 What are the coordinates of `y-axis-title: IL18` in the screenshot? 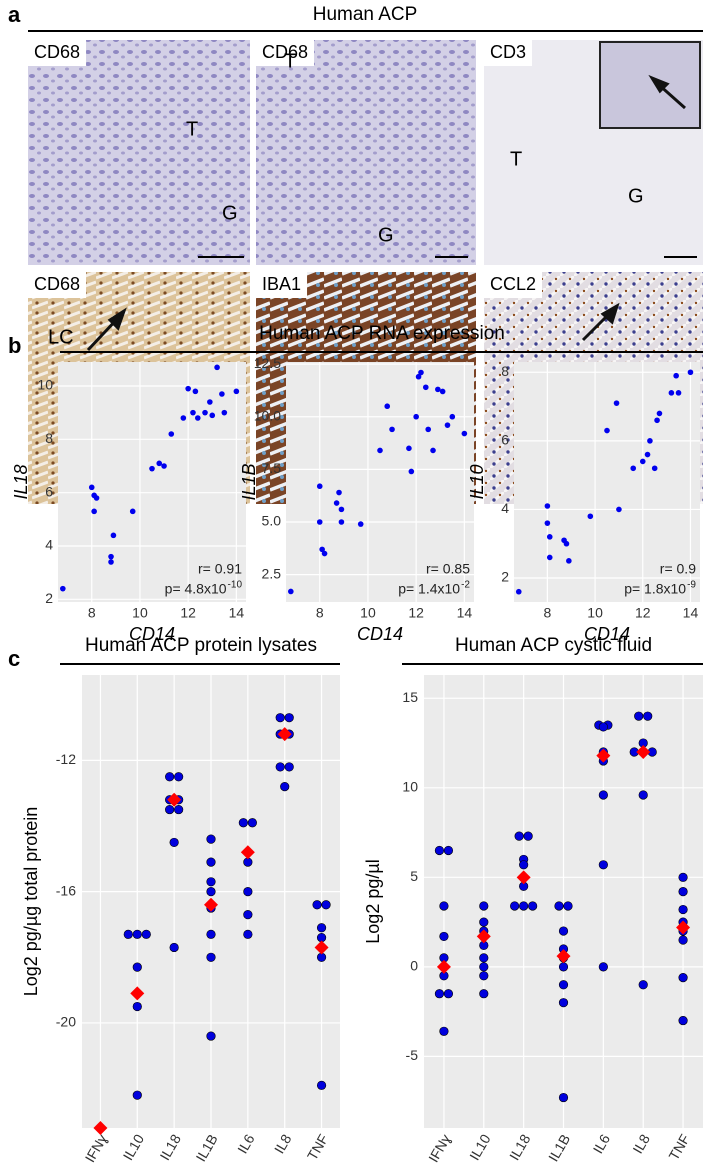 It's located at (21, 481).